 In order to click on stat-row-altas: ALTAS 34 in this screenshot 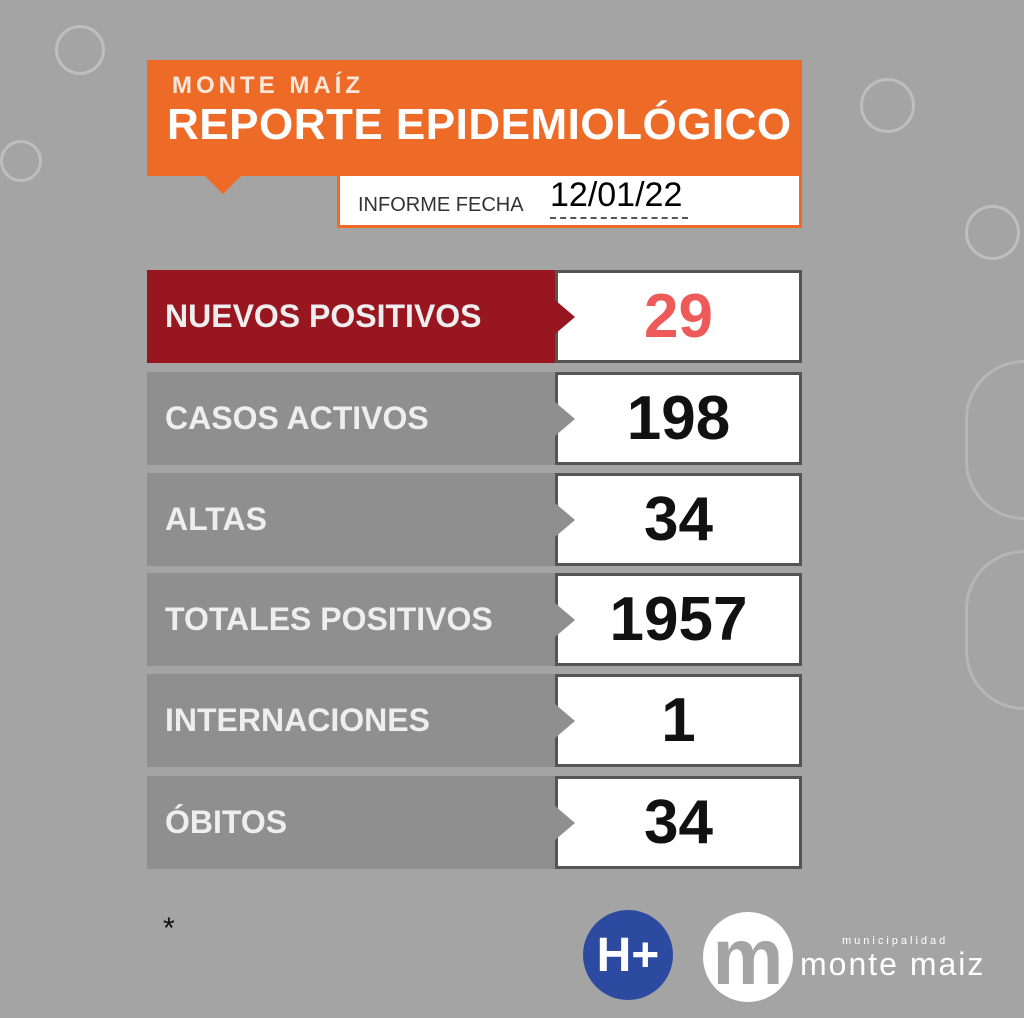, I will do `click(474, 519)`.